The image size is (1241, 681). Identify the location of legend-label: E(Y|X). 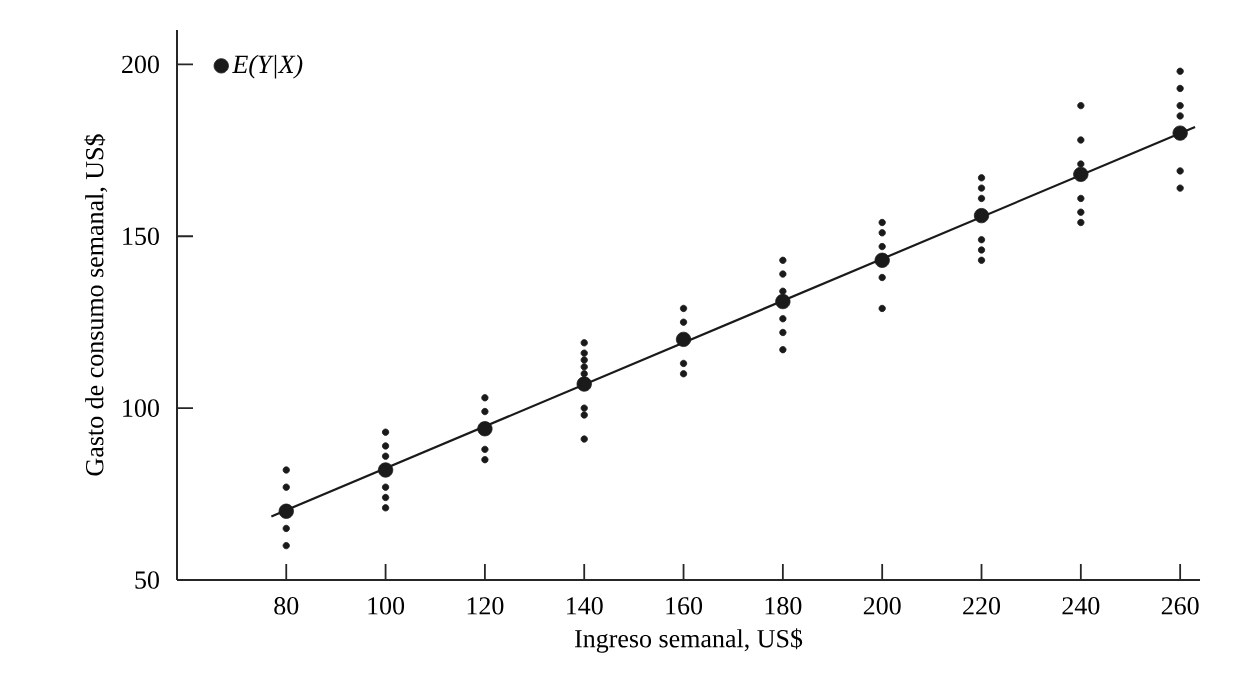
(267, 66).